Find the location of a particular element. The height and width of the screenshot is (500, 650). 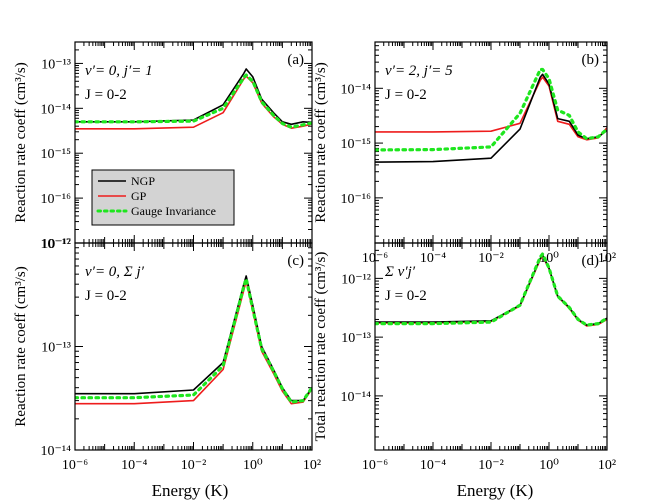

legend-label-ngp: NGP is located at coordinates (143, 181).